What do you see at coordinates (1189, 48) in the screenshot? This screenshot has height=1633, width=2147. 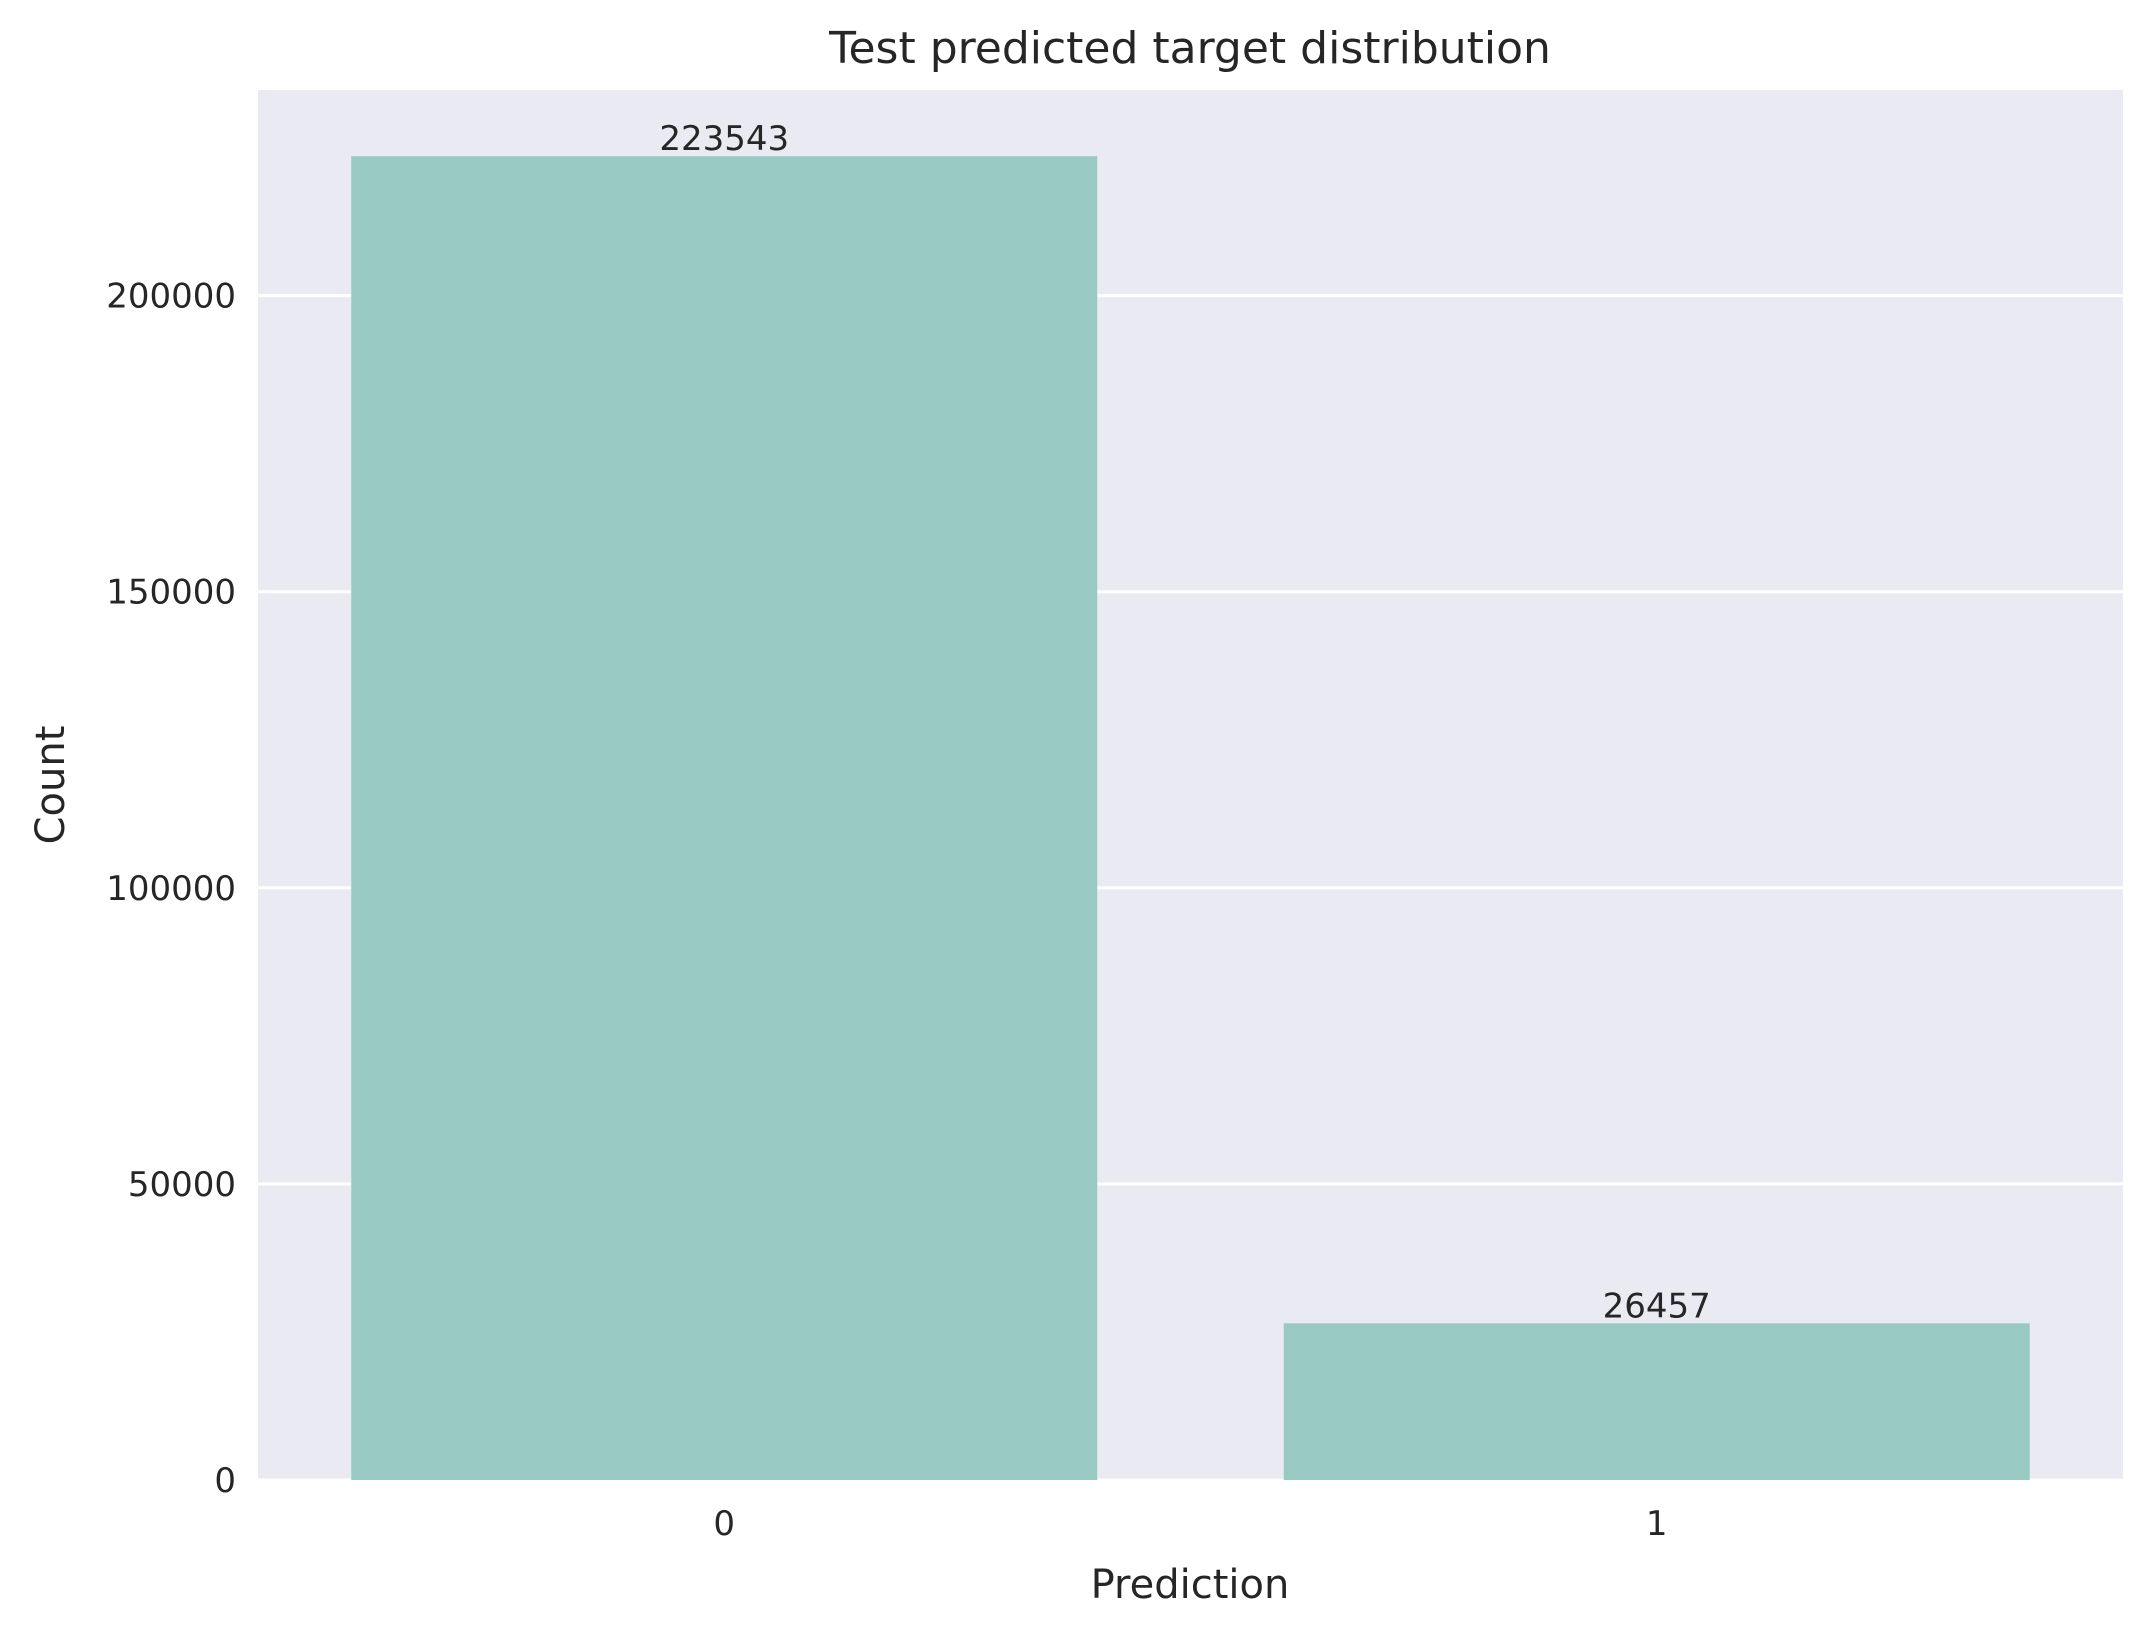 I see `chart-title: Test predicted target distribution` at bounding box center [1189, 48].